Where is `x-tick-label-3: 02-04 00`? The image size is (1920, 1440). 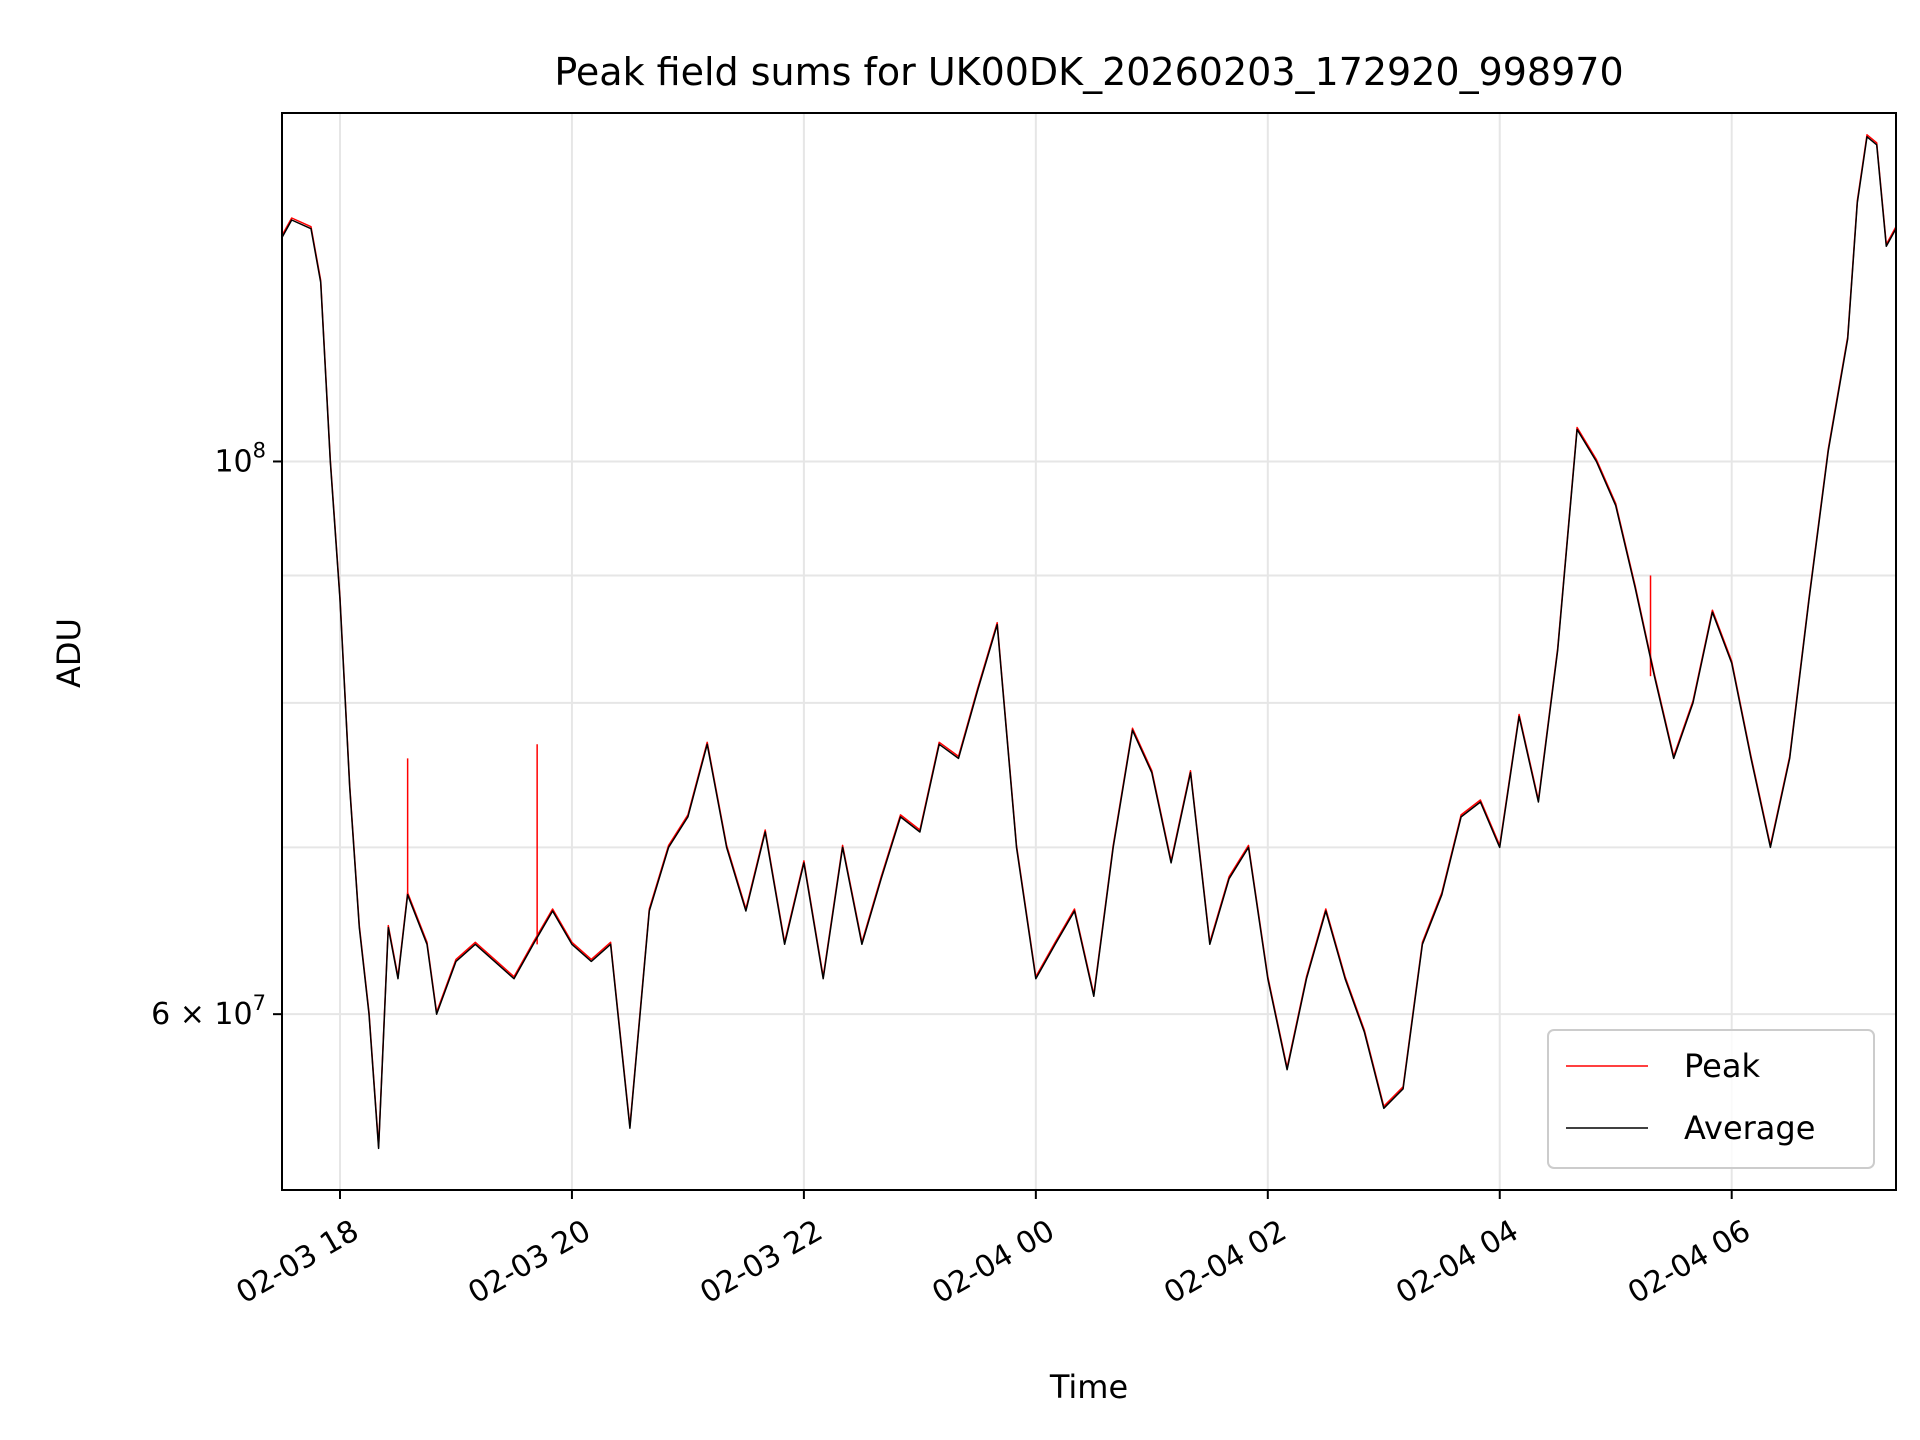 x-tick-label-3: 02-04 00 is located at coordinates (993, 1262).